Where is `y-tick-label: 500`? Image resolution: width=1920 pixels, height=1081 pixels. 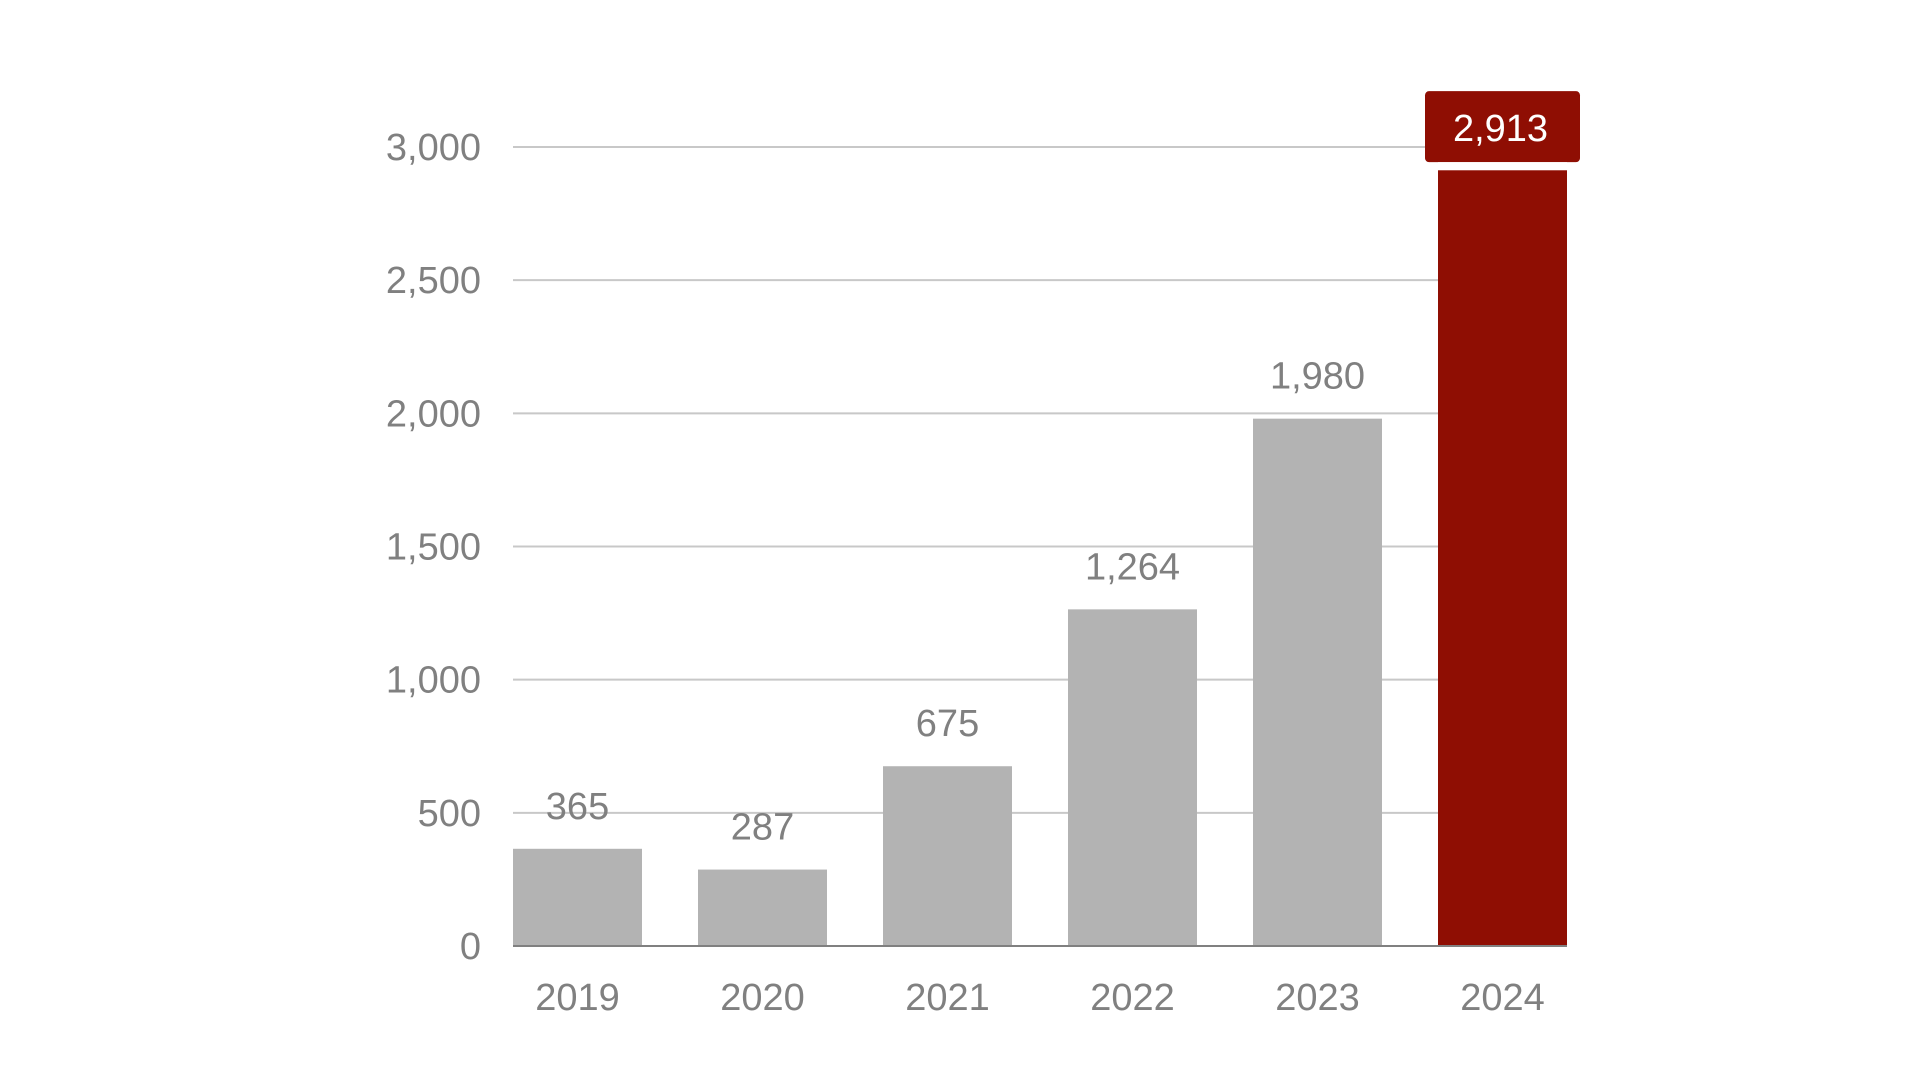
y-tick-label: 500 is located at coordinates (449, 814).